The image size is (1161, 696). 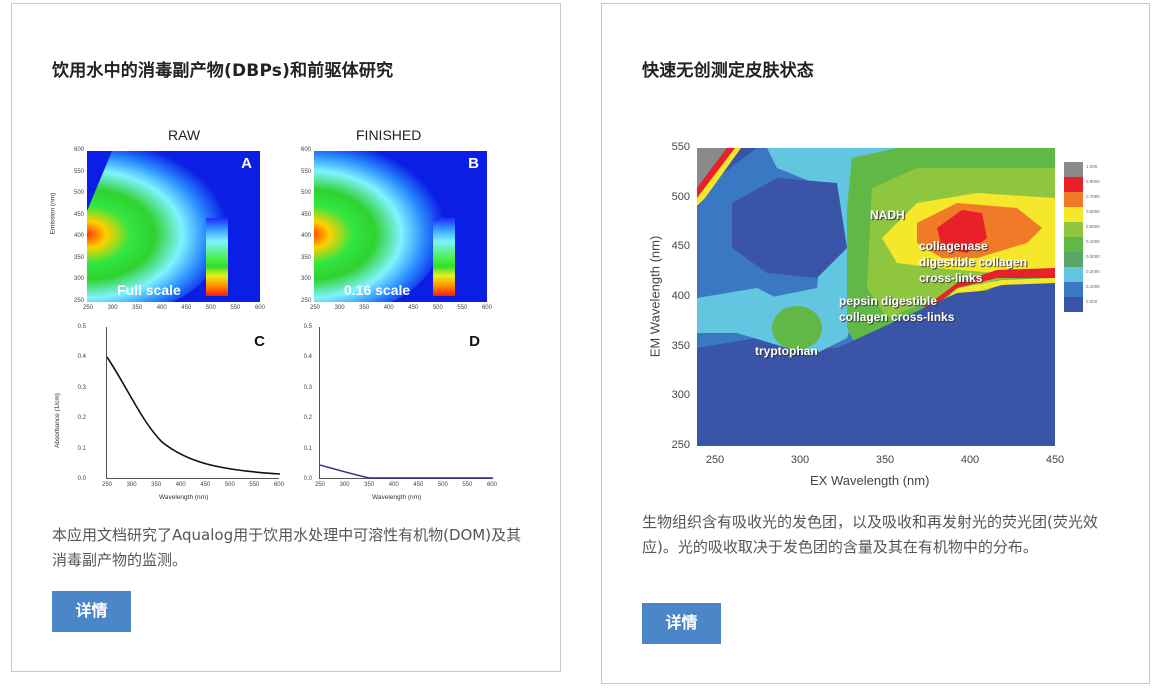 What do you see at coordinates (78, 225) in the screenshot?
I see `eem-a-y-ticks: 600 550 500 450 400 350 300 250` at bounding box center [78, 225].